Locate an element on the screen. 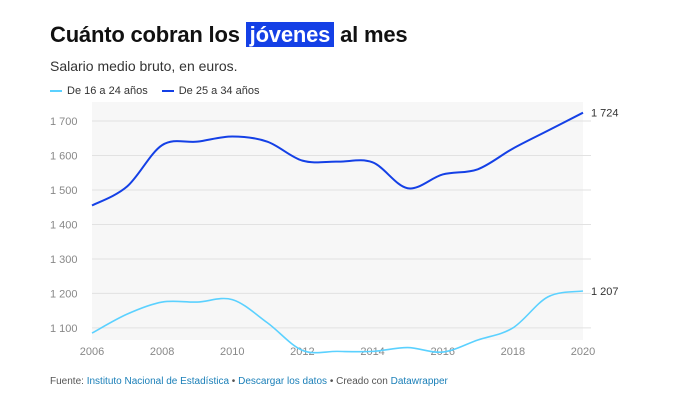 This screenshot has width=677, height=401. end-label-16-24: 1 207 is located at coordinates (605, 292).